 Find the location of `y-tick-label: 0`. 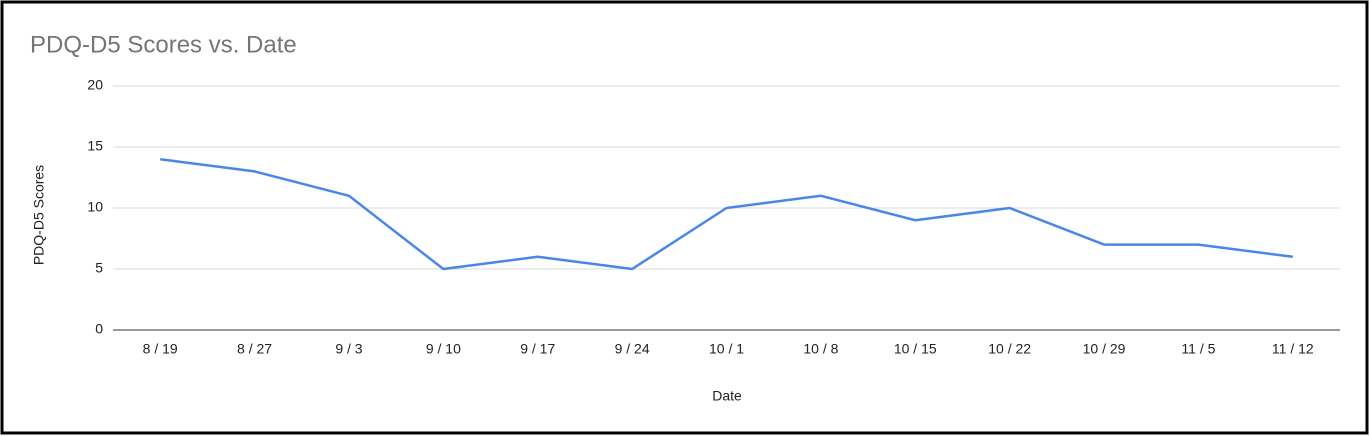

y-tick-label: 0 is located at coordinates (99, 329).